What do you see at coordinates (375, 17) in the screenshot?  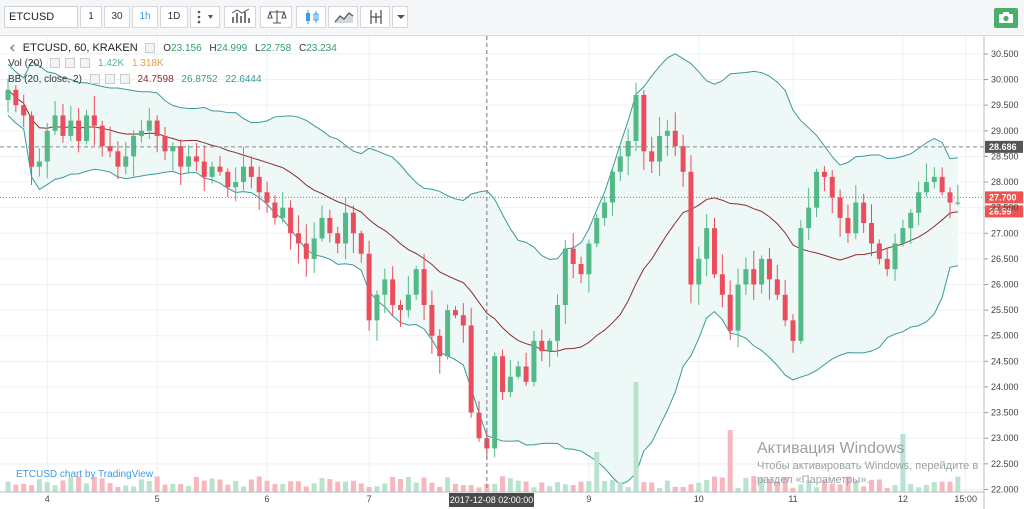 I see `drawing-tools-button` at bounding box center [375, 17].